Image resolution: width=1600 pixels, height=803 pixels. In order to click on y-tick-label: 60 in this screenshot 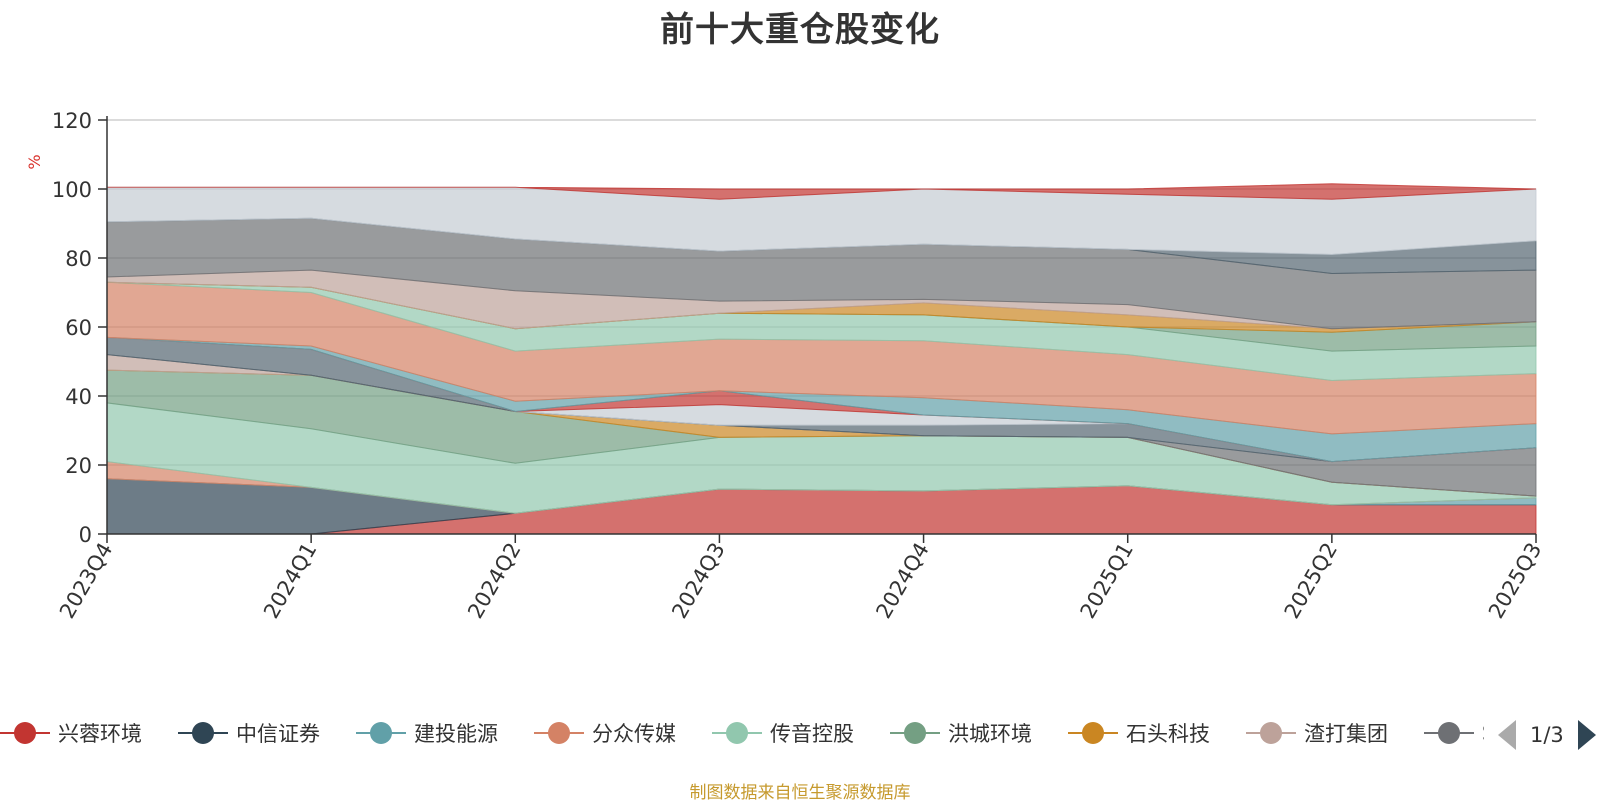, I will do `click(78, 328)`.